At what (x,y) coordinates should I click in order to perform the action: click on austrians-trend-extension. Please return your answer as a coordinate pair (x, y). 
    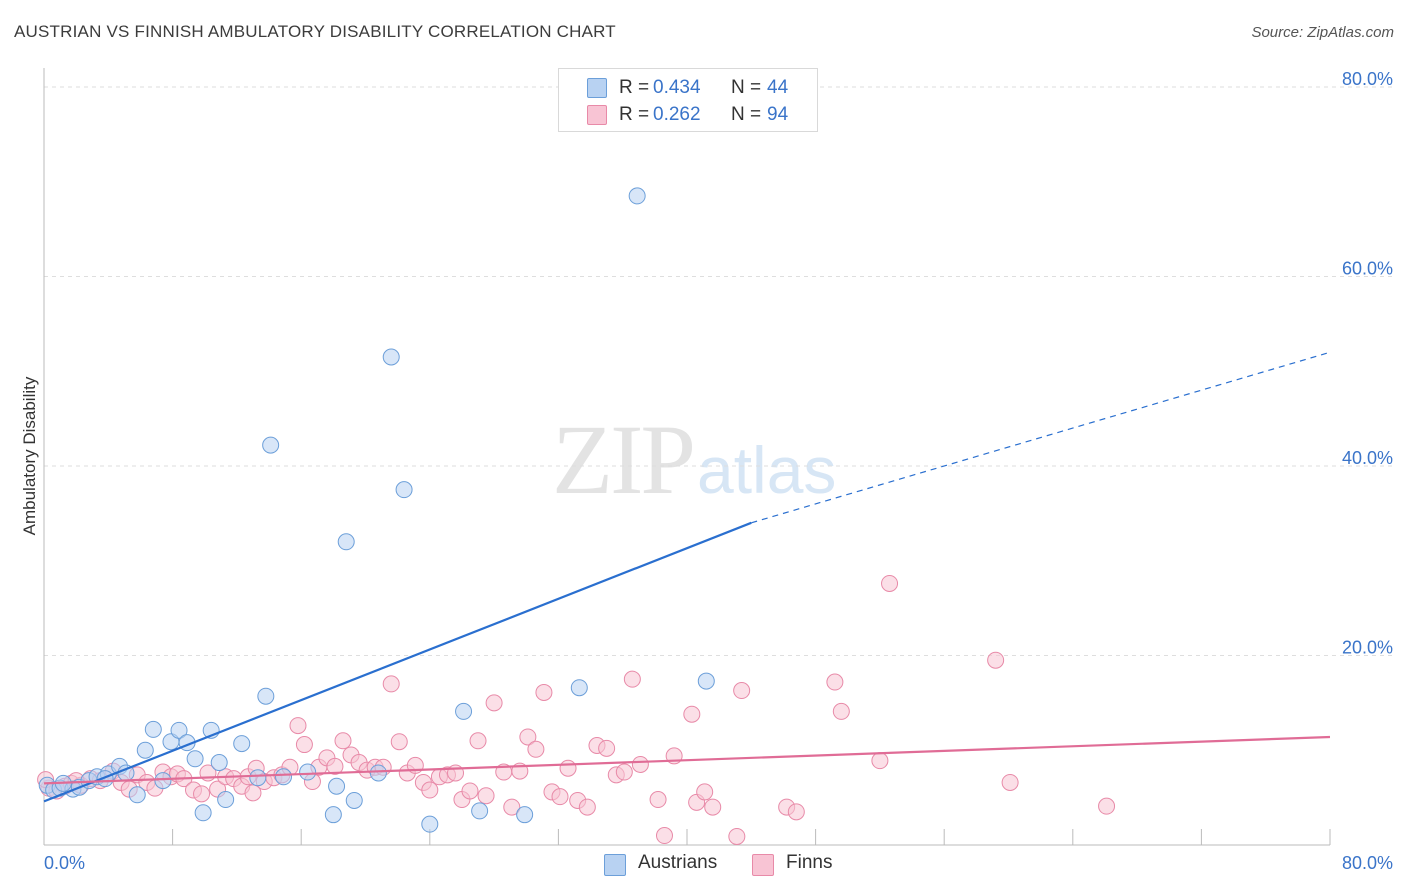
    Looking at the image, I should click on (1041, 437).